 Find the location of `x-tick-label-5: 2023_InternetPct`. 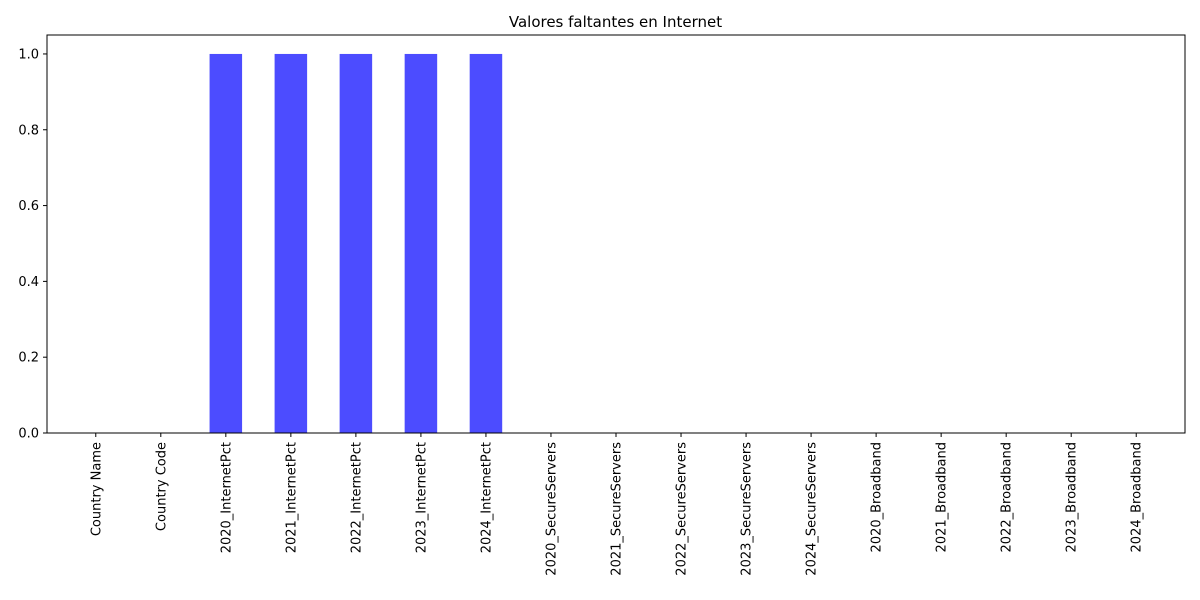

x-tick-label-5: 2023_InternetPct is located at coordinates (421, 497).